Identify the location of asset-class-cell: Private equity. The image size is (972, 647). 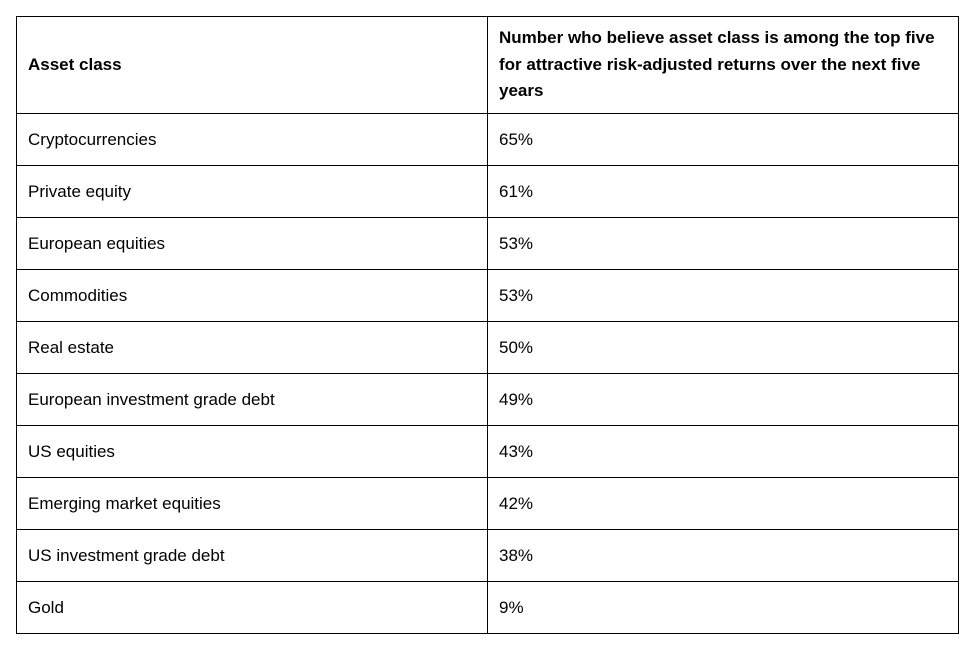
(252, 191).